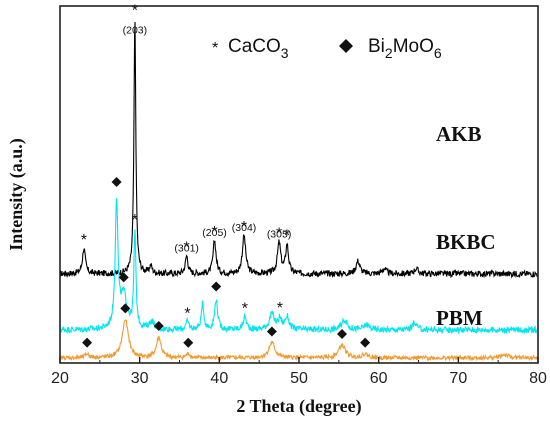  What do you see at coordinates (215, 48) in the screenshot?
I see `legend-star-marker: *` at bounding box center [215, 48].